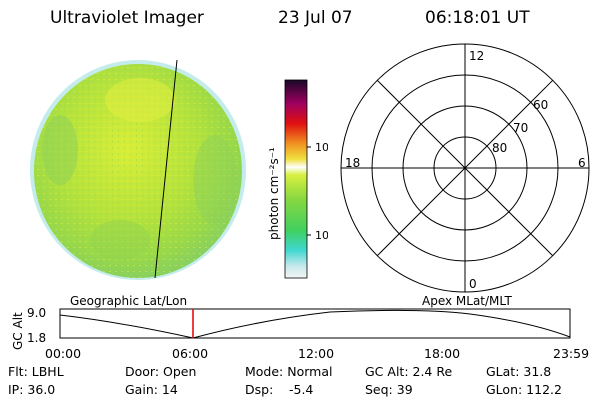 Image resolution: width=600 pixels, height=400 pixels. Describe the element at coordinates (289, 371) in the screenshot. I see `mode-info: Mode: Normal` at that location.